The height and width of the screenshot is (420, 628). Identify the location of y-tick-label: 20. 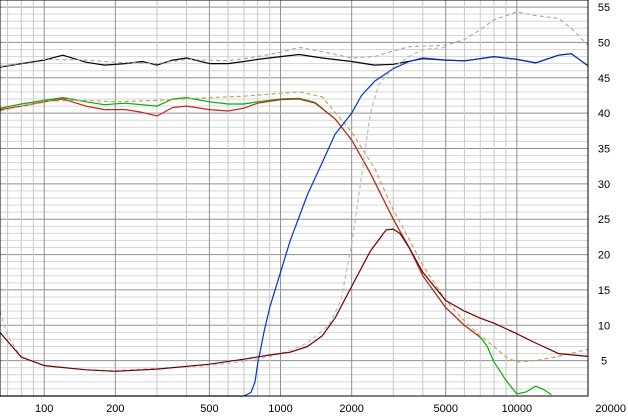
(604, 256).